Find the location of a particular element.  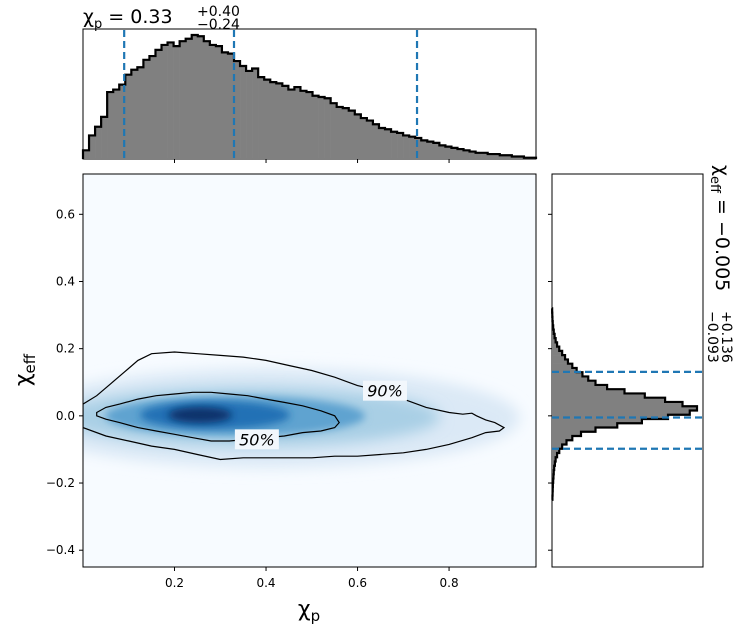

density-map is located at coordinates (301, 418).